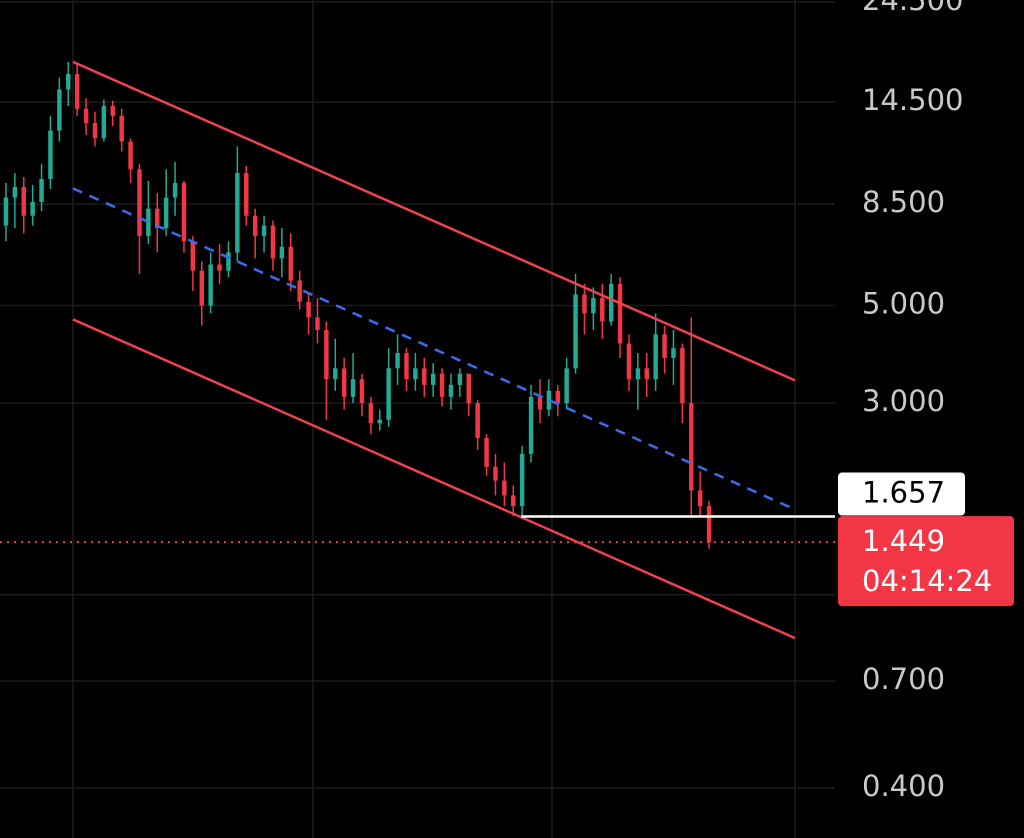 Image resolution: width=1024 pixels, height=838 pixels. What do you see at coordinates (927, 581) in the screenshot?
I see `countdown: 04:14:24` at bounding box center [927, 581].